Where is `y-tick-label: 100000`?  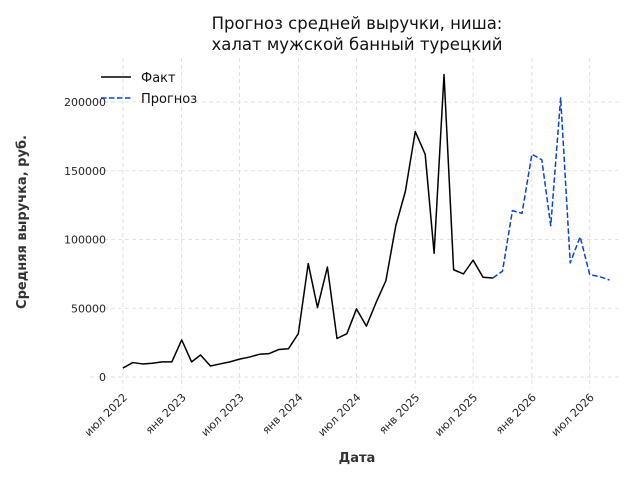 y-tick-label: 100000 is located at coordinates (85, 240).